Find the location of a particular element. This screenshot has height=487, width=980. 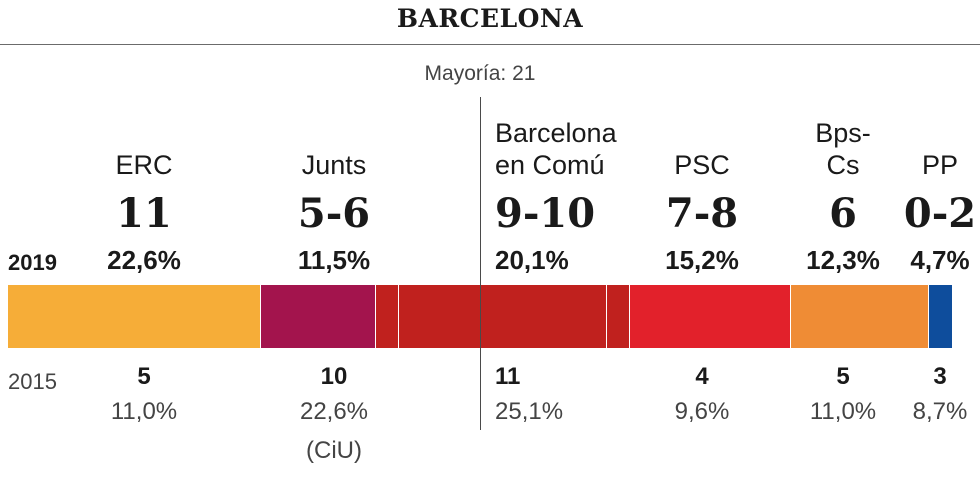

seats-2019-erc: 11 is located at coordinates (144, 213).